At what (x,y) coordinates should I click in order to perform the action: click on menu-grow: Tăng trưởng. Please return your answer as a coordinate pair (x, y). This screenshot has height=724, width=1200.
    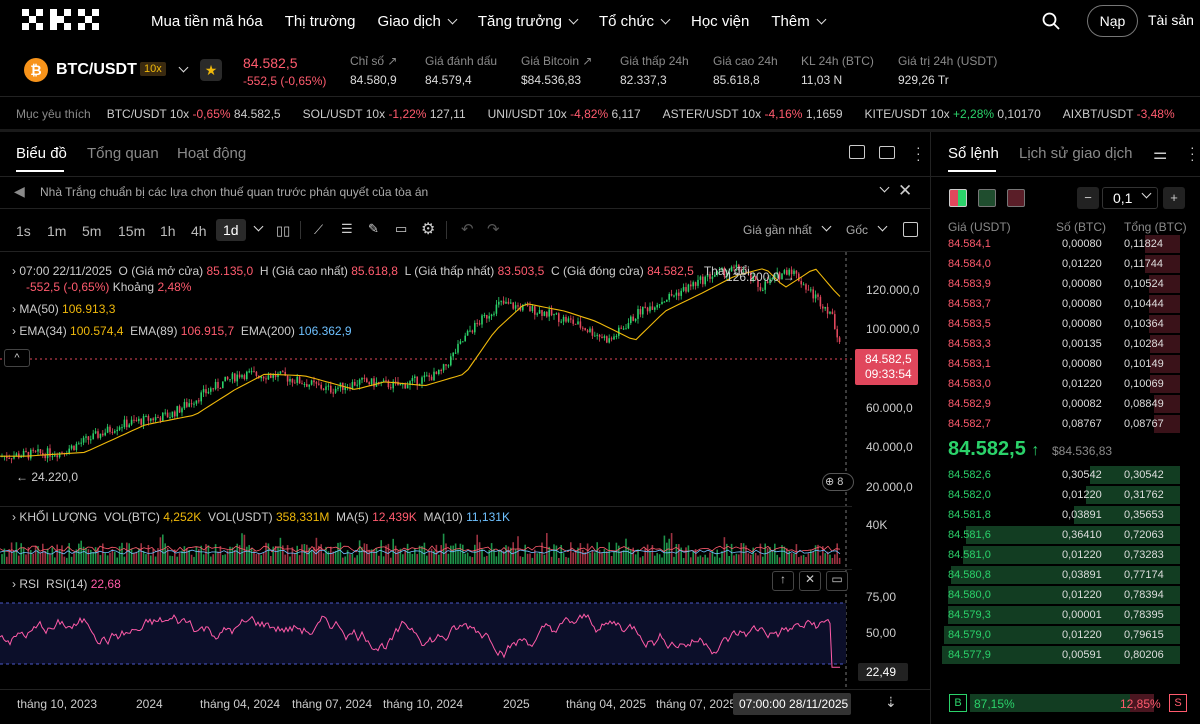
    Looking at the image, I should click on (528, 21).